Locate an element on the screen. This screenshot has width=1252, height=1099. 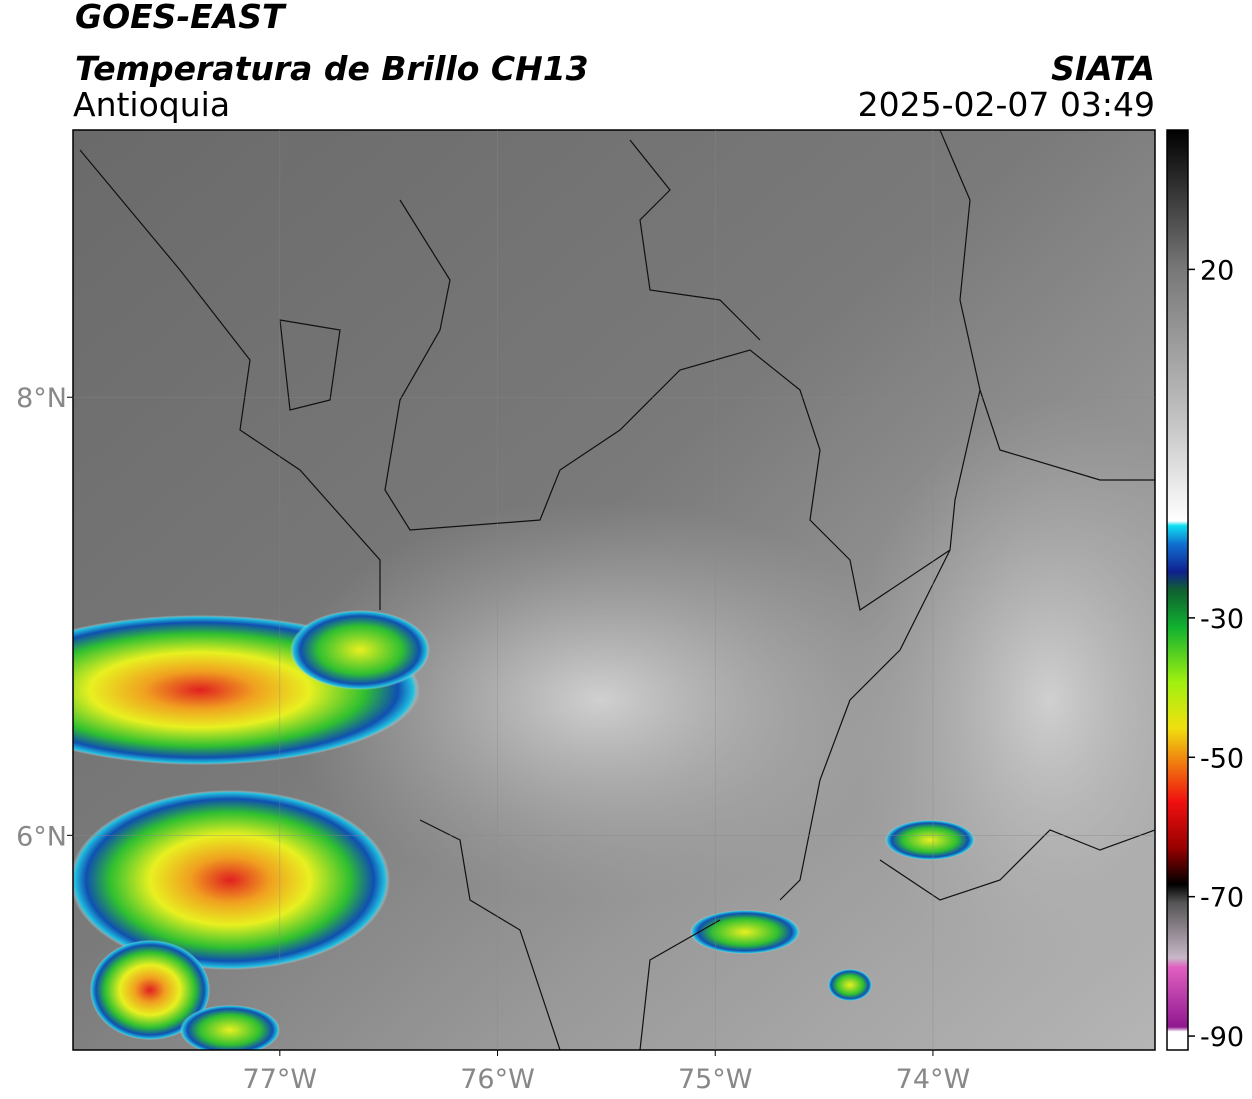
colorbar is located at coordinates (1177, 590).